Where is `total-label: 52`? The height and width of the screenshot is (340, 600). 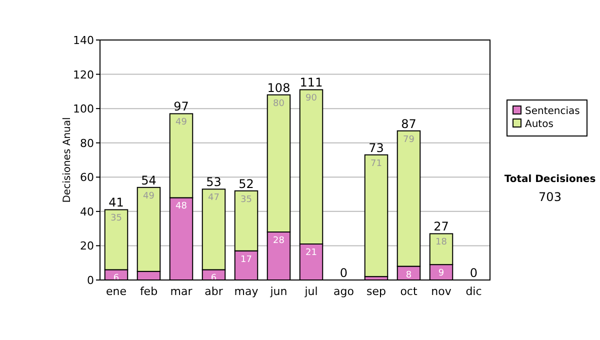
total-label: 52 is located at coordinates (246, 183).